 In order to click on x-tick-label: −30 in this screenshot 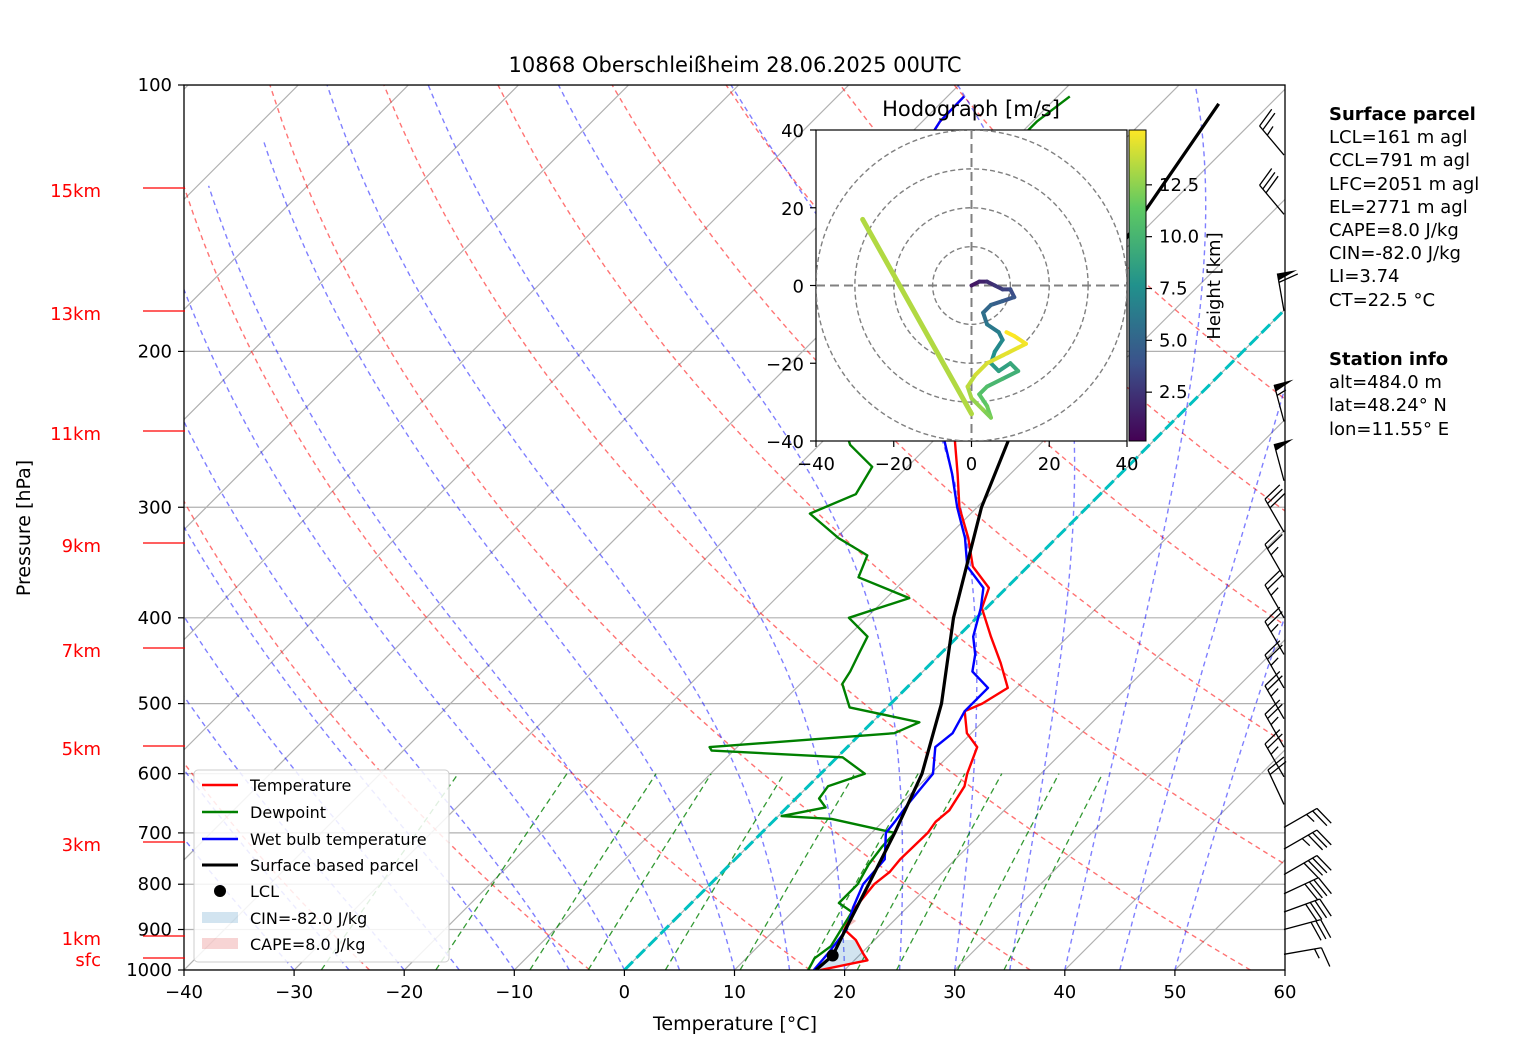, I will do `click(294, 992)`.